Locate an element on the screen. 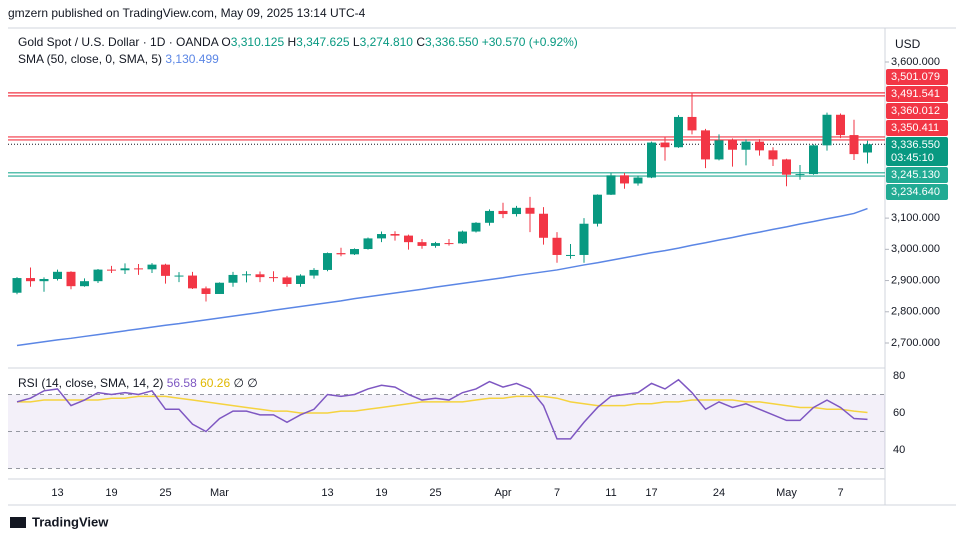 This screenshot has width=964, height=542. price-tag-label: 3,501.079 is located at coordinates (915, 77).